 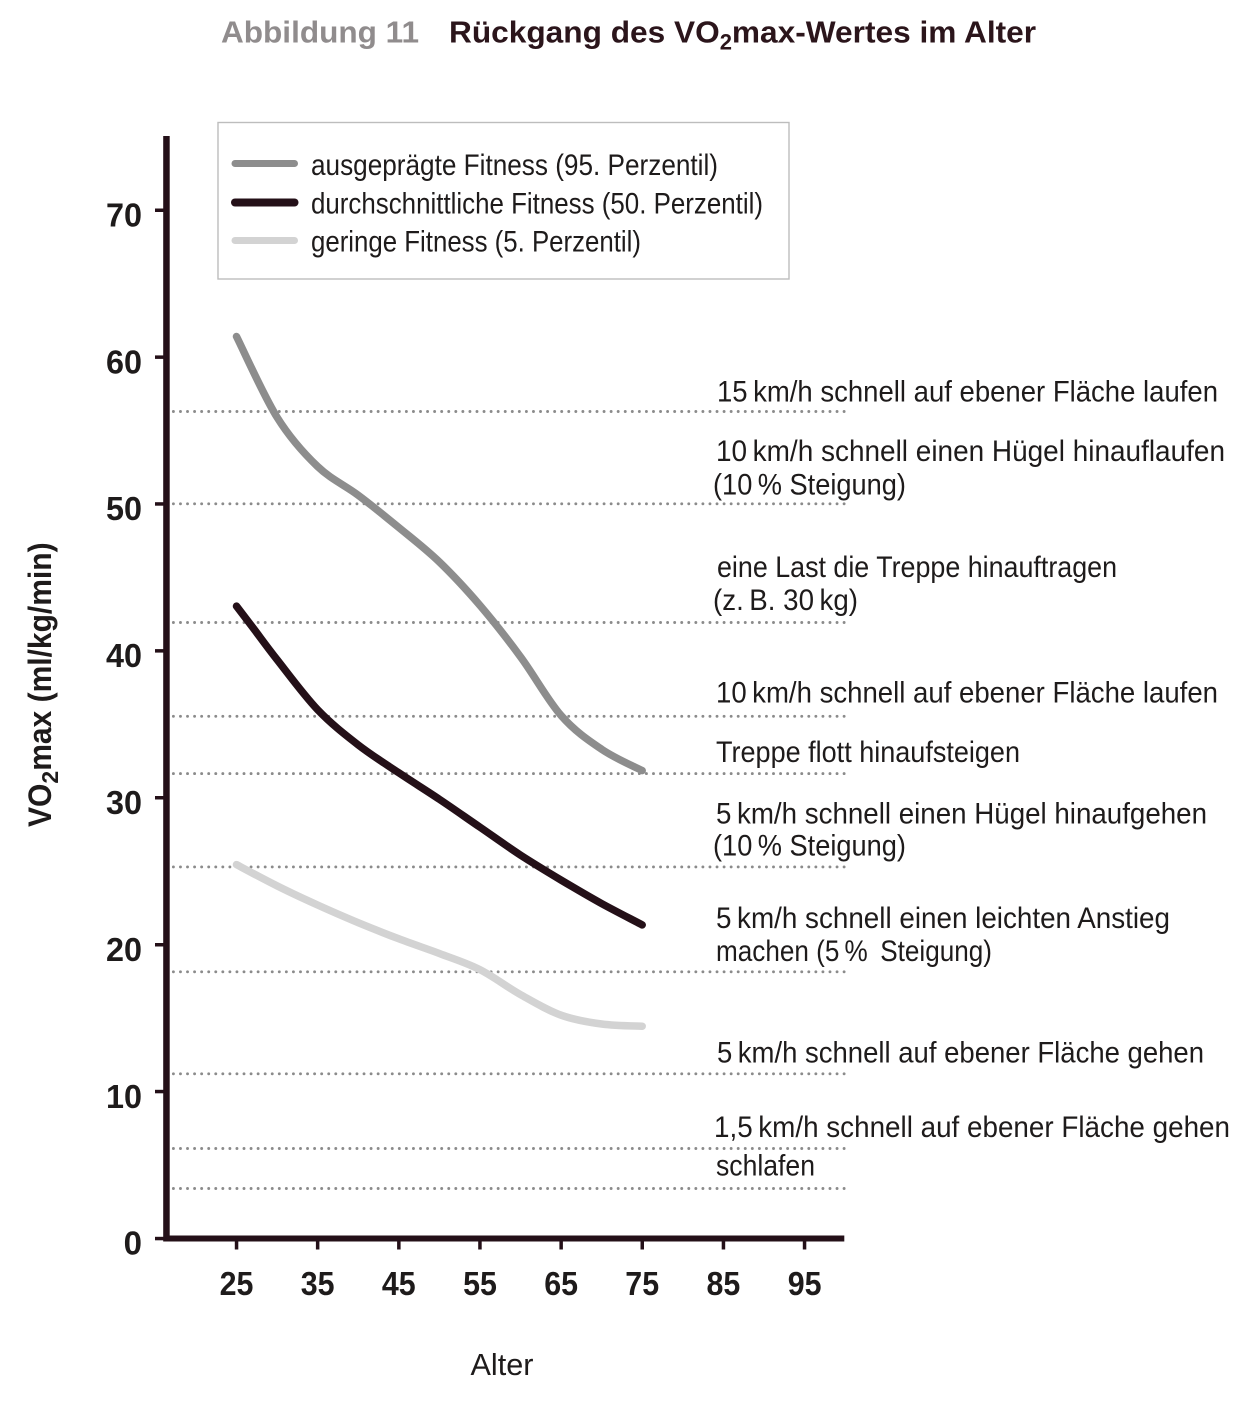 What do you see at coordinates (124, 802) in the screenshot?
I see `svg-text: 30` at bounding box center [124, 802].